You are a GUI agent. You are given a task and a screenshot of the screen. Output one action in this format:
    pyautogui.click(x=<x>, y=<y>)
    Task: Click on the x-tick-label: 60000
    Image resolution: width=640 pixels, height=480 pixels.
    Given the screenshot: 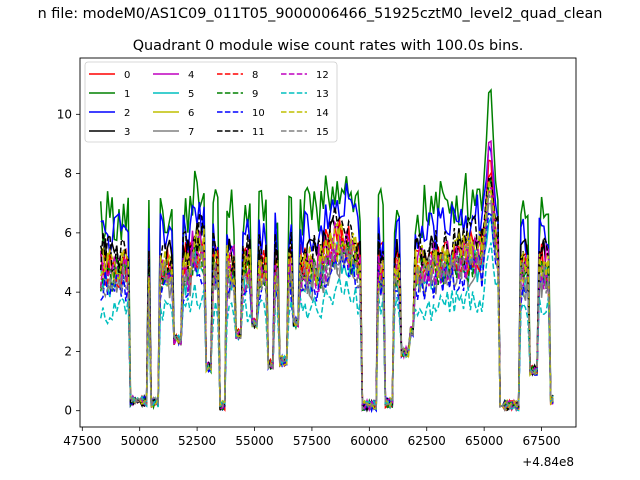 What is the action you would take?
    pyautogui.click(x=369, y=441)
    